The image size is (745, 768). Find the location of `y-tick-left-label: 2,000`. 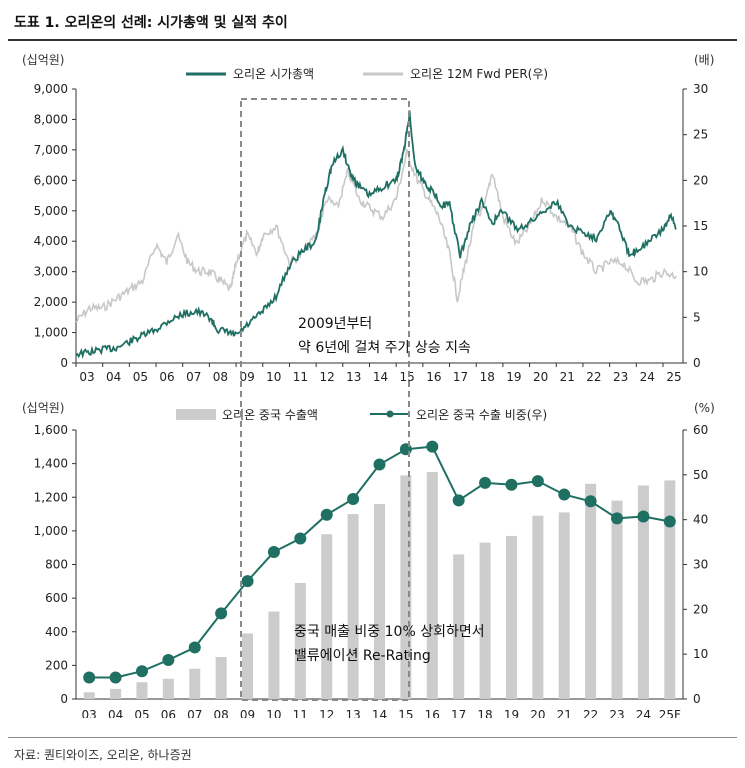

y-tick-left-label: 2,000 is located at coordinates (51, 302).